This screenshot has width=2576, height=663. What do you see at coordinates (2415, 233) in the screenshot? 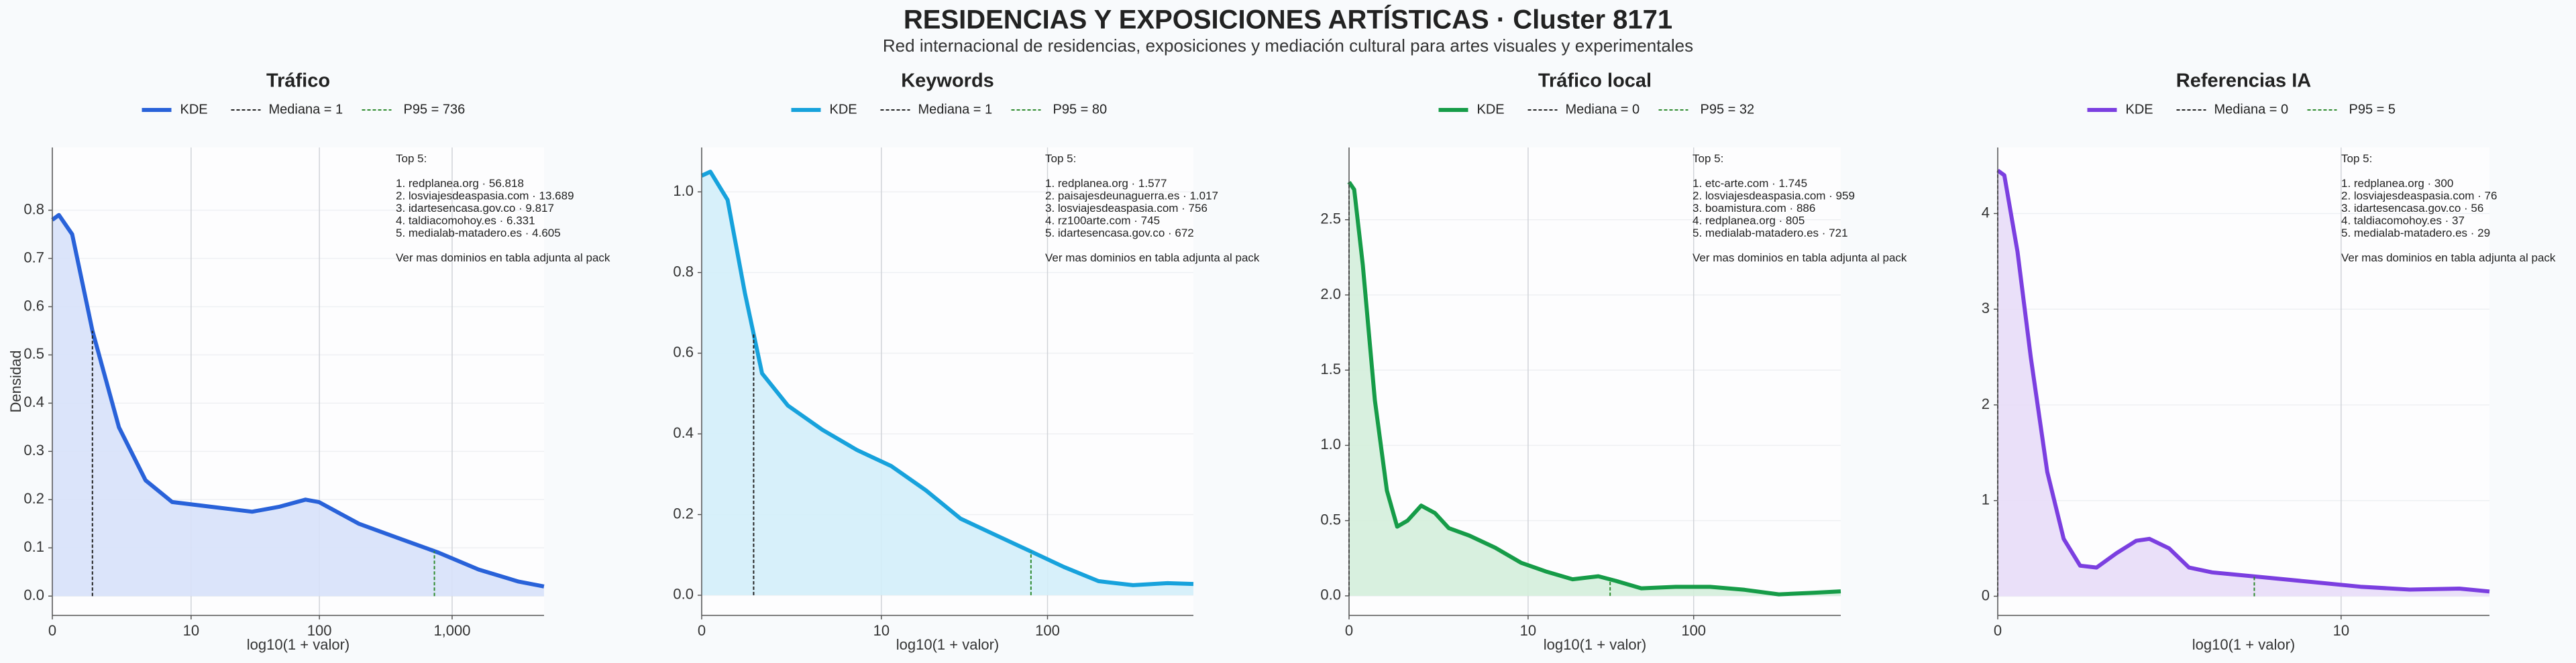
I see `annotation-item: 5. medialab-matadero.es · 29` at bounding box center [2415, 233].